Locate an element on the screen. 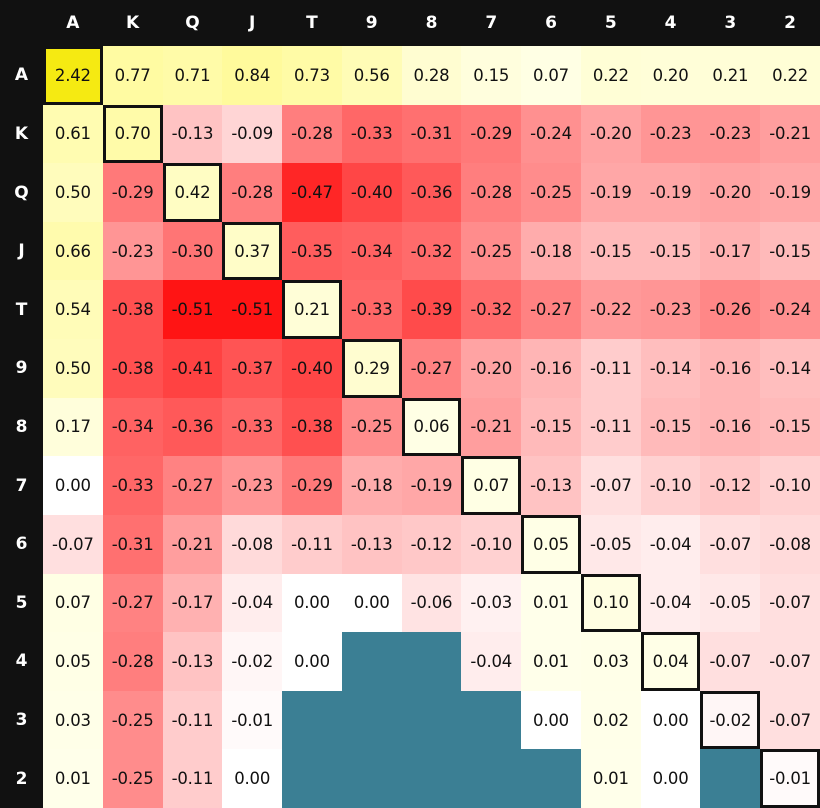 Image resolution: width=820 pixels, height=808 pixels. heatmap-cell: 0.73 is located at coordinates (312, 75).